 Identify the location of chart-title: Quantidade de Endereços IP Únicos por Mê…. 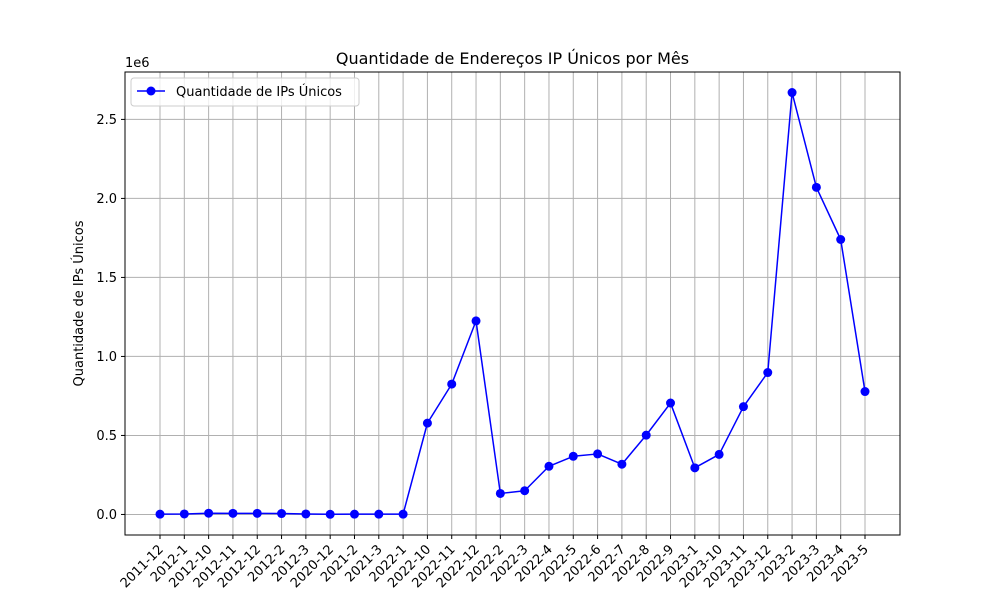
(512, 58).